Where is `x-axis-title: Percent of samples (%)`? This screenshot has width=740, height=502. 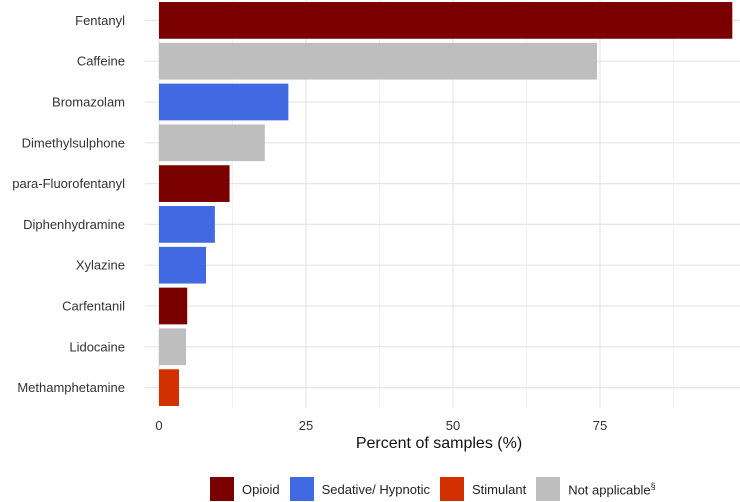 x-axis-title: Percent of samples (%) is located at coordinates (439, 443).